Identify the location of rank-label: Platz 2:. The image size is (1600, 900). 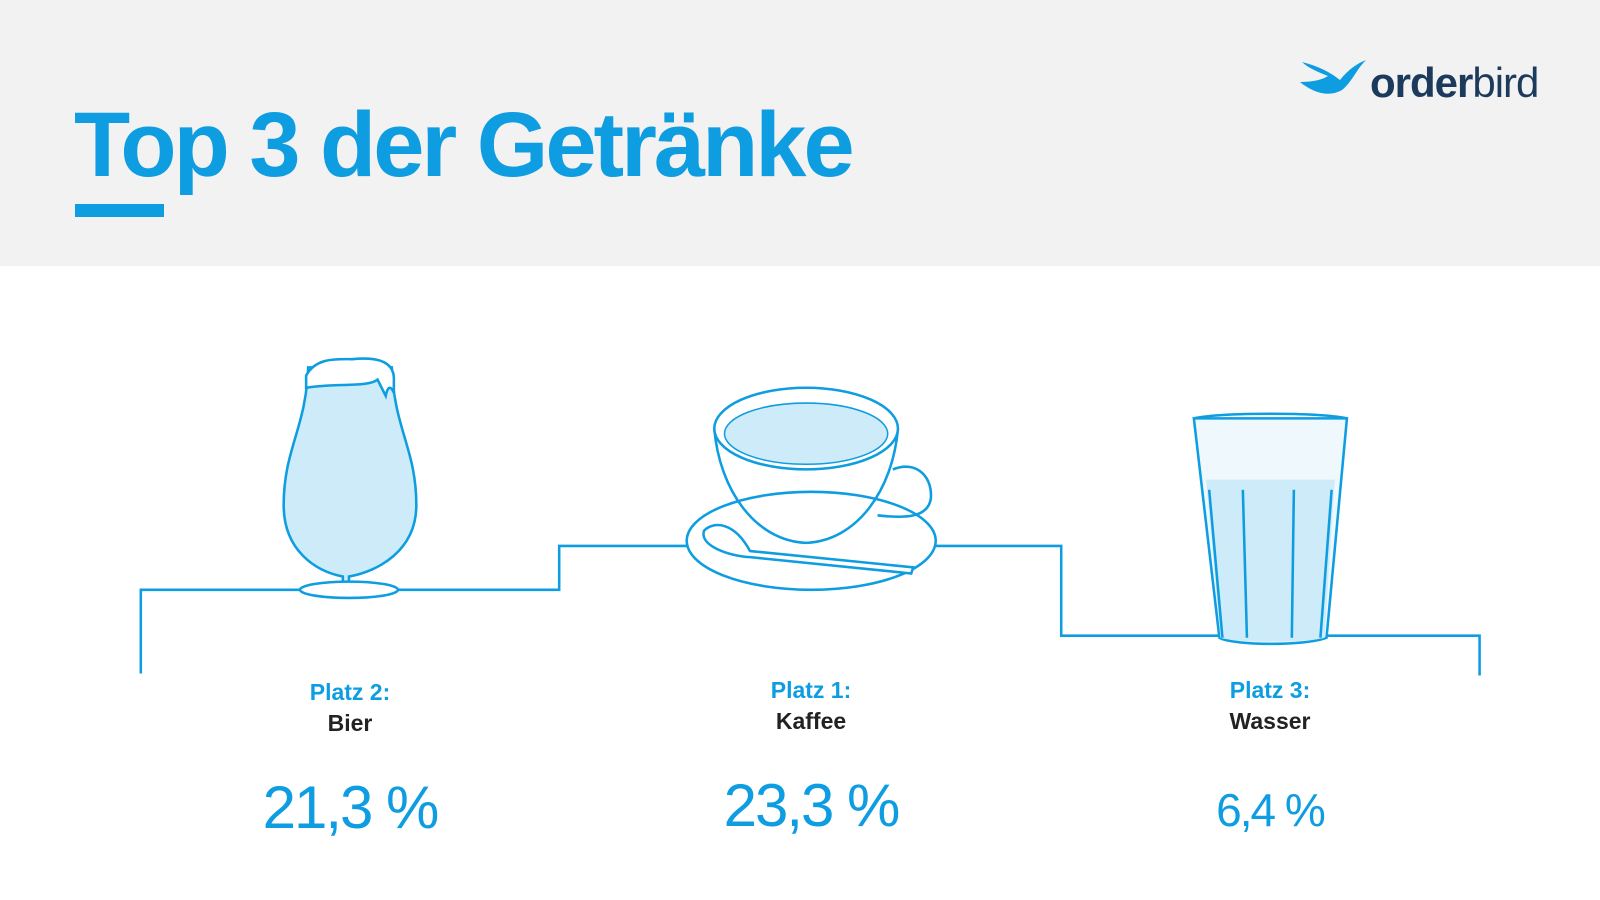
(350, 692).